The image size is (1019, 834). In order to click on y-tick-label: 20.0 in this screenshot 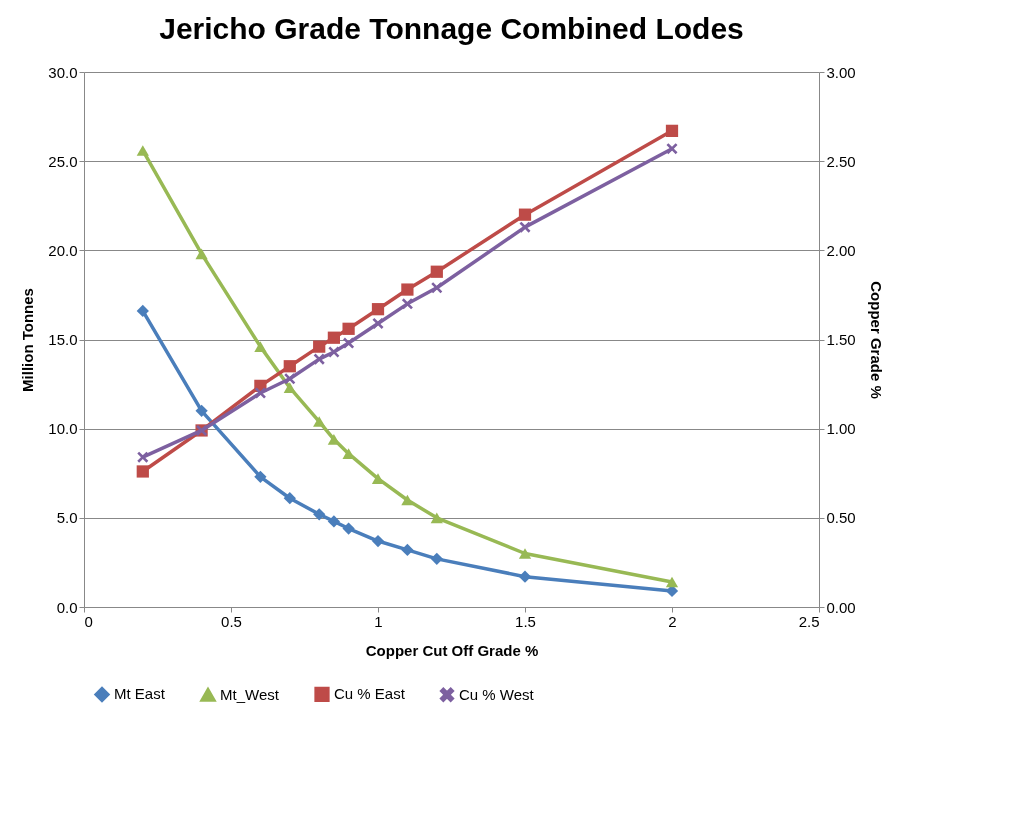, I will do `click(63, 250)`.